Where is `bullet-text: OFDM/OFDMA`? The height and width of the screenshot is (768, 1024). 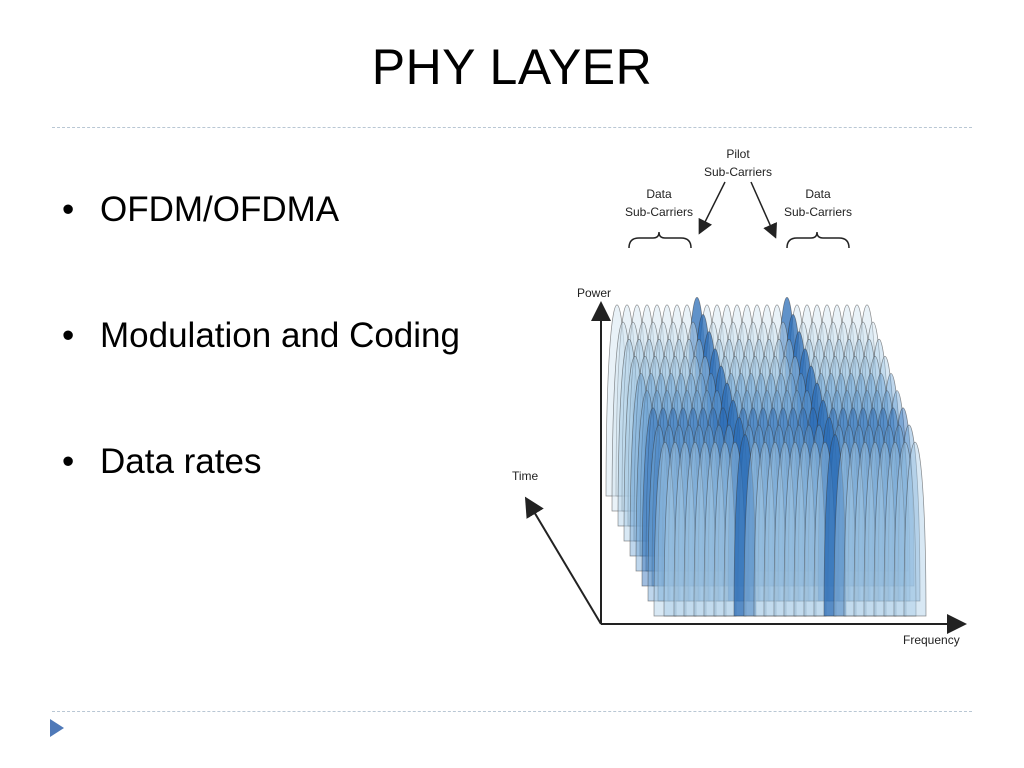
bullet-text: OFDM/OFDMA is located at coordinates (220, 209).